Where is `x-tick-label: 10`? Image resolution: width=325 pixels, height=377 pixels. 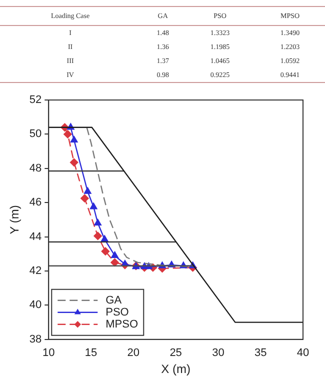
x-tick-label: 10 is located at coordinates (48, 353).